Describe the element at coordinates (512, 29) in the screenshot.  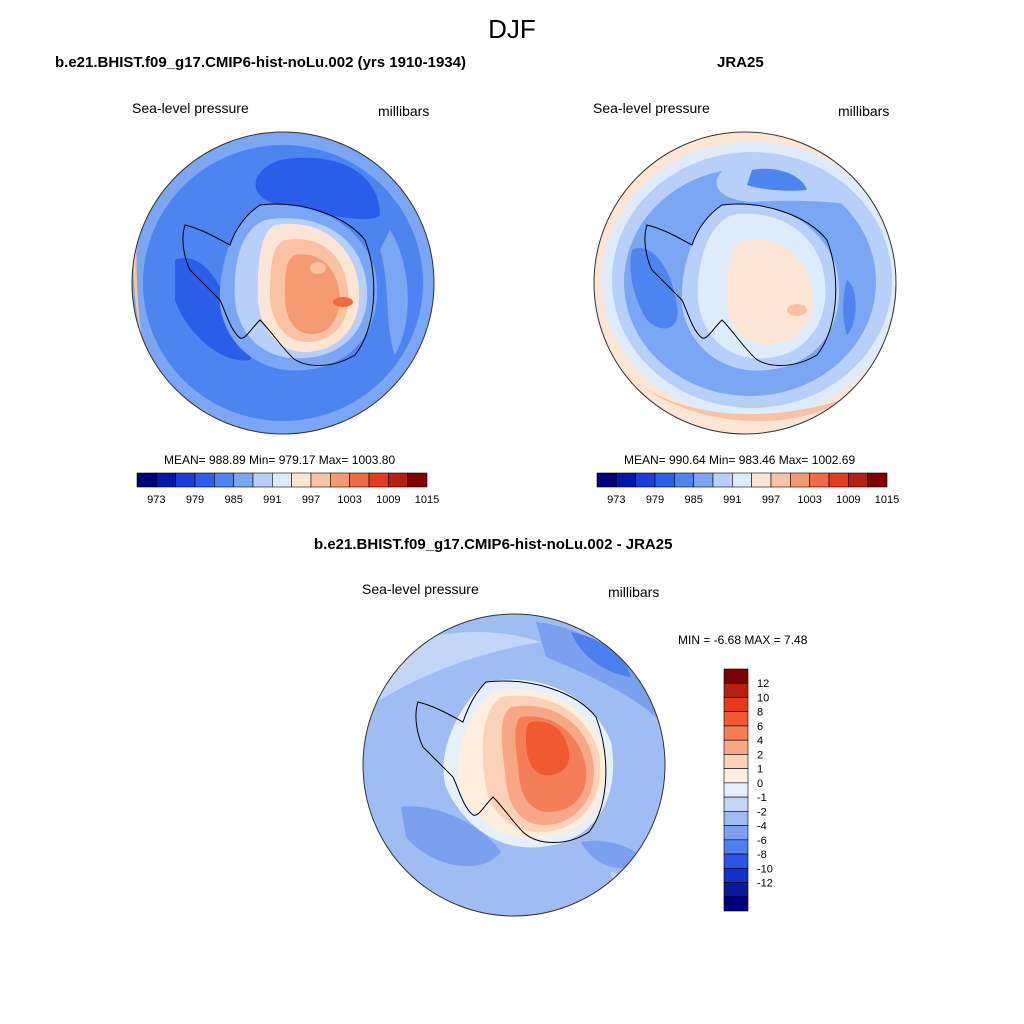
I see `main-title: DJF` at that location.